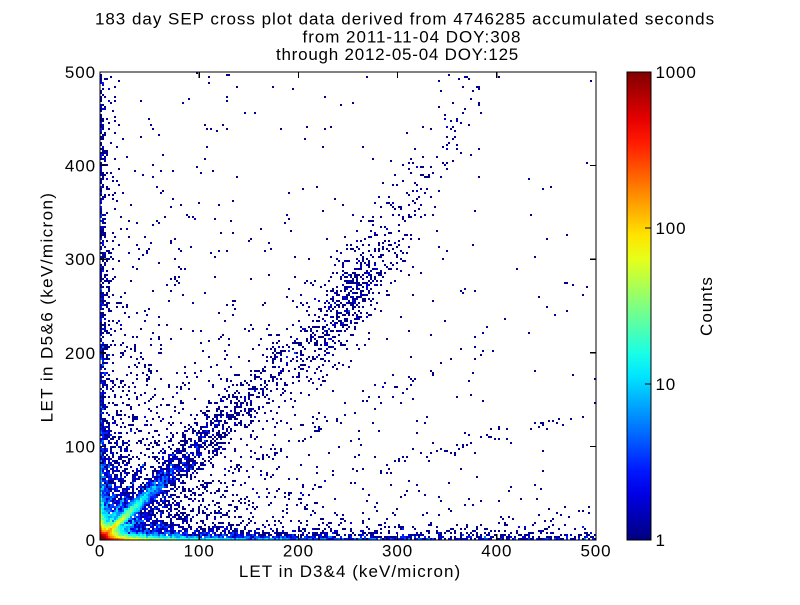 This screenshot has height=605, width=800. I want to click on svg-text: 1, so click(661, 540).